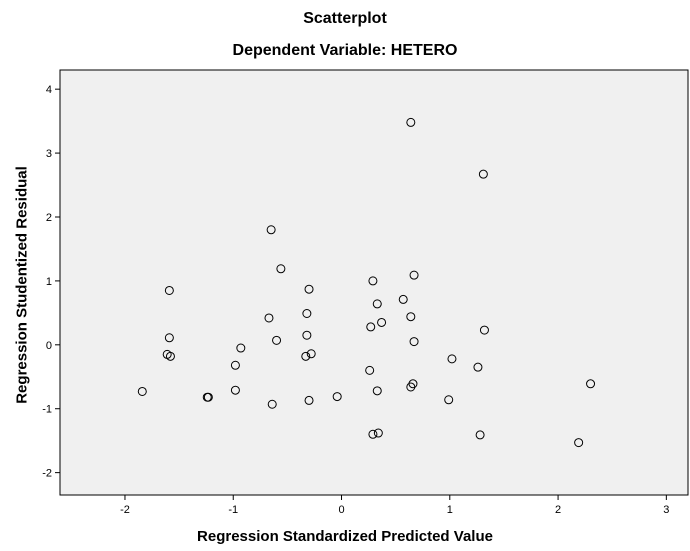  Describe the element at coordinates (49, 90) in the screenshot. I see `y-tick-label: 4` at that location.